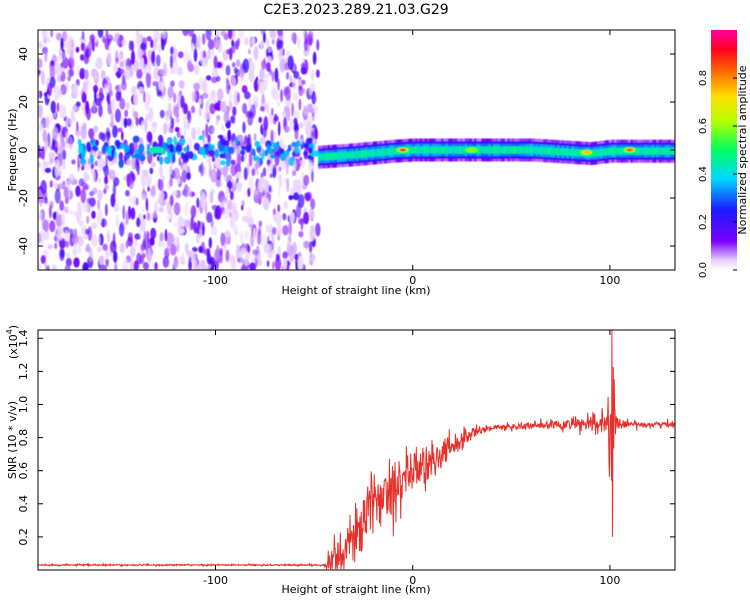 The width and height of the screenshot is (750, 600). What do you see at coordinates (355, 290) in the screenshot?
I see `spectrogram-xlabel: Height of straight line (km)` at bounding box center [355, 290].